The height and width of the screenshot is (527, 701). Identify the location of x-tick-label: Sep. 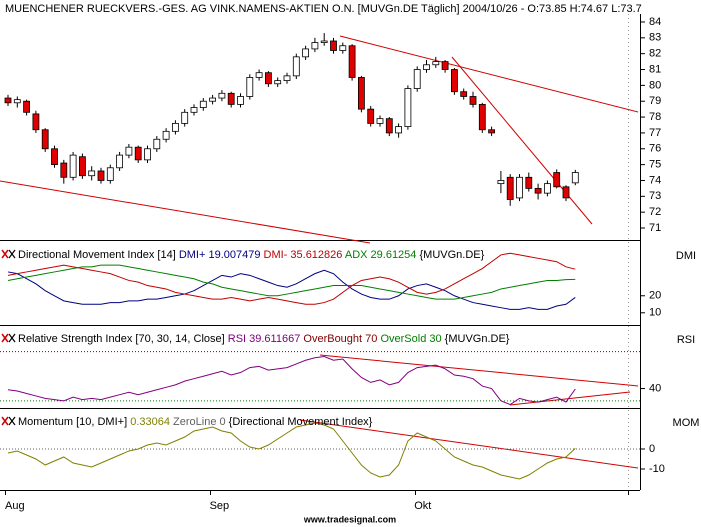
(220, 506).